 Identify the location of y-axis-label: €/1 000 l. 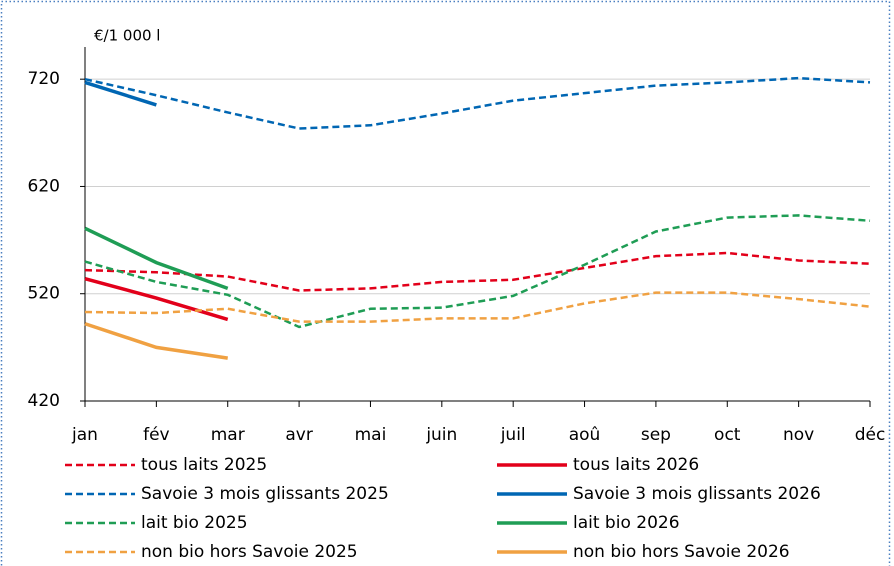
(127, 36).